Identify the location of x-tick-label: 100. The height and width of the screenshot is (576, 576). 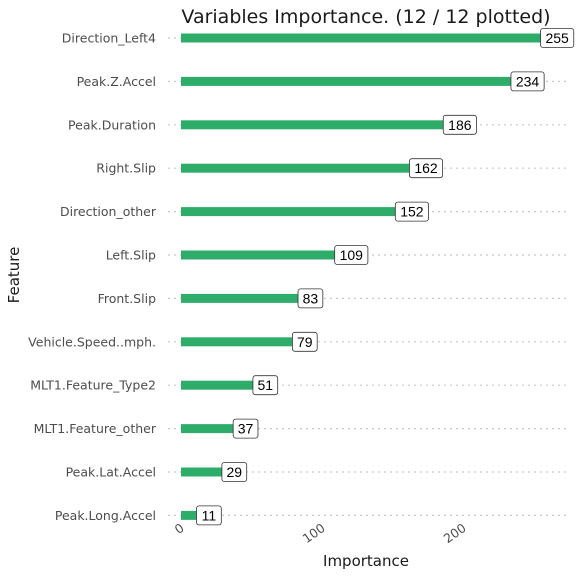
(314, 533).